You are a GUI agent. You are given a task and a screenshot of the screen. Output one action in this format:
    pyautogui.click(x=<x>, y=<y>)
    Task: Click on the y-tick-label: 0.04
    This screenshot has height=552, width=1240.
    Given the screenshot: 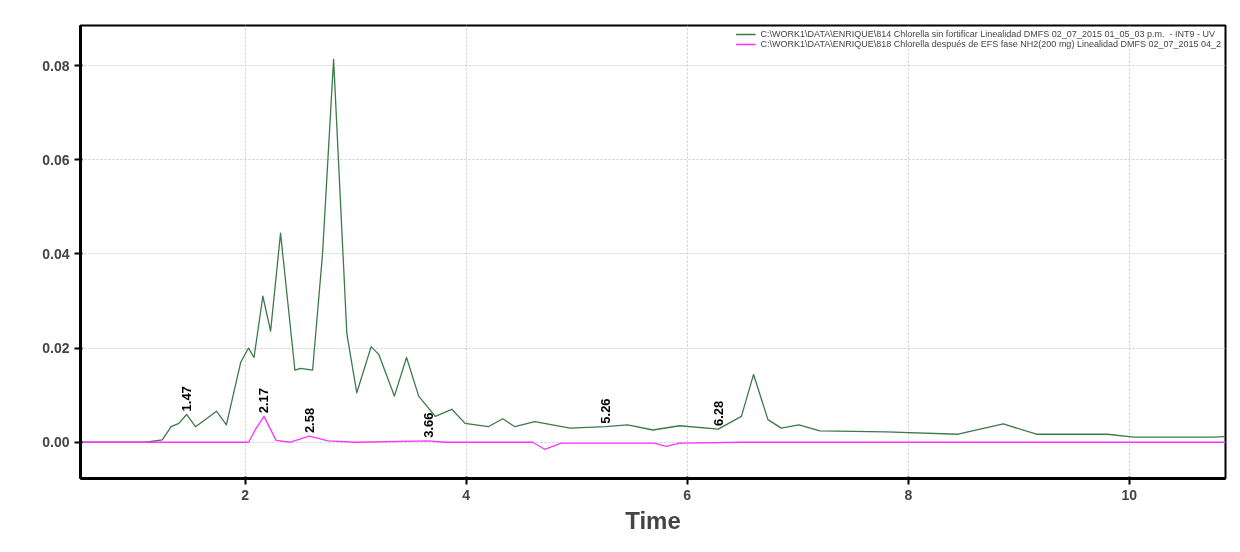 What is the action you would take?
    pyautogui.click(x=56, y=253)
    